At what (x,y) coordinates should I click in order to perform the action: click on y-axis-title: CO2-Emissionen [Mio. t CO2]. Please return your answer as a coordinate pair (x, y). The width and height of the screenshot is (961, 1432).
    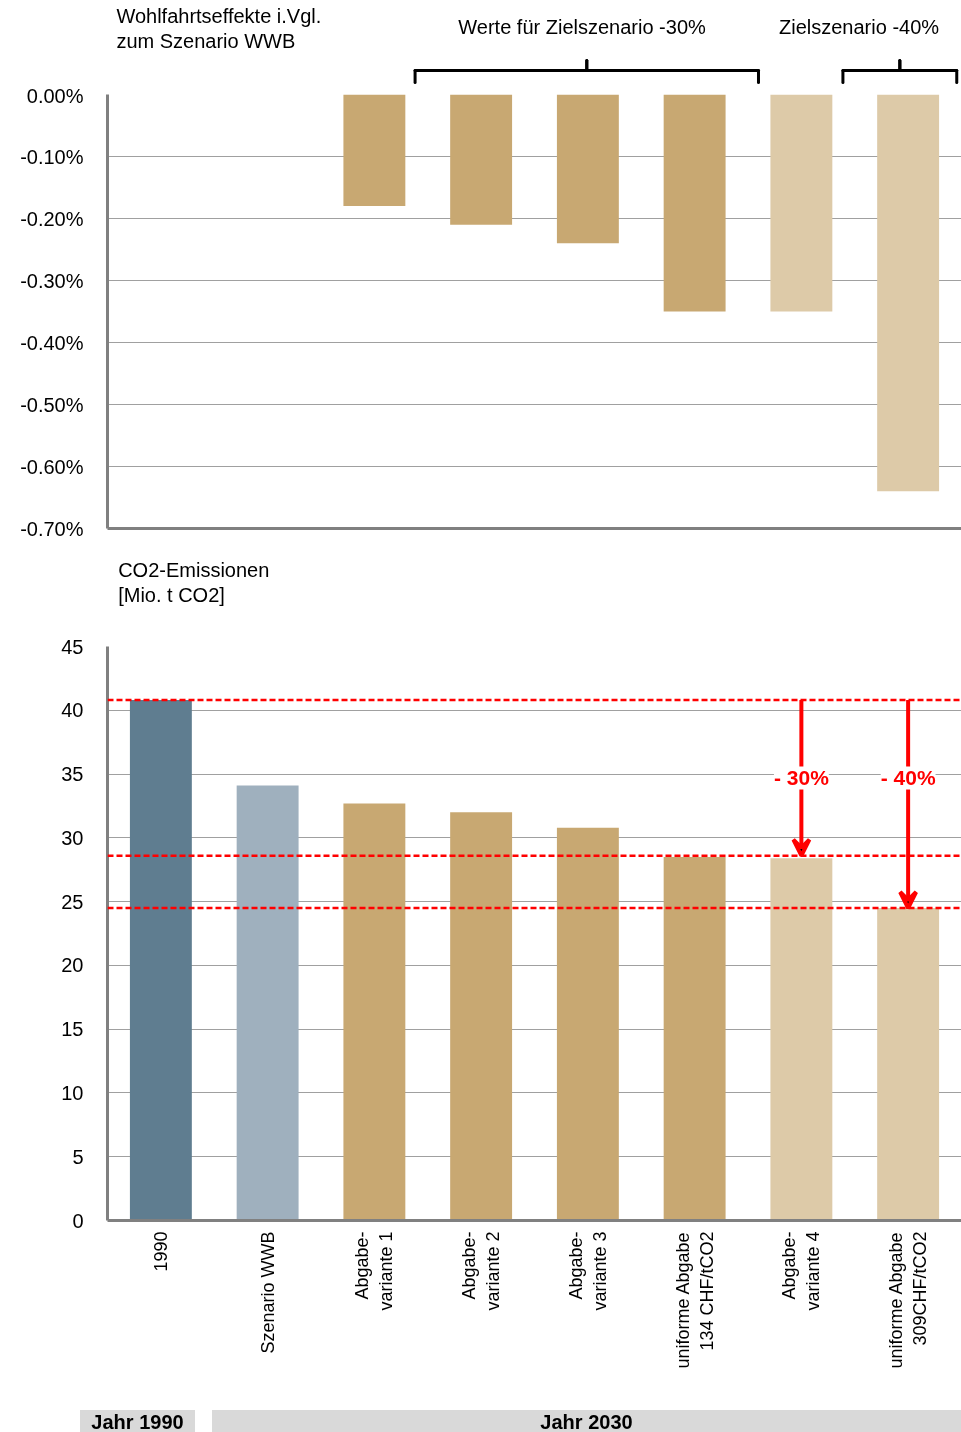
    Looking at the image, I should click on (194, 582).